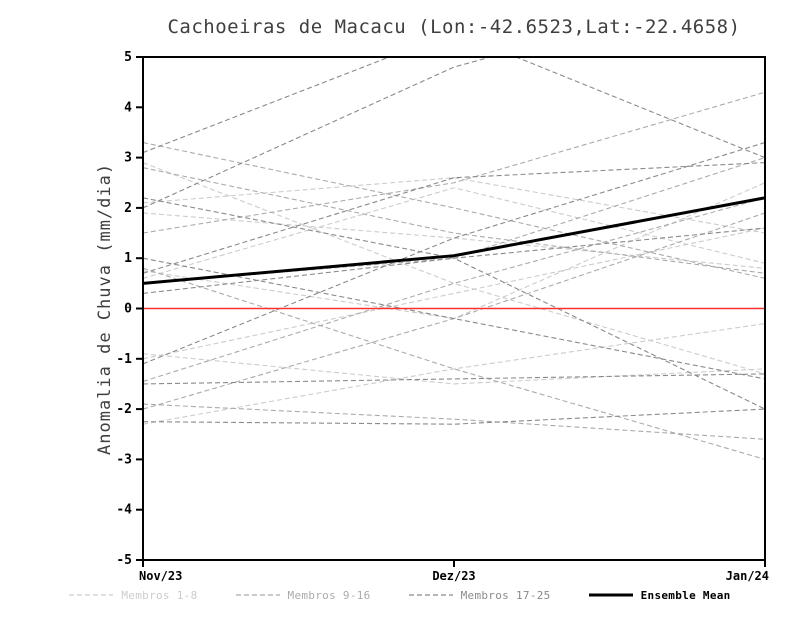 This screenshot has height=618, width=800. I want to click on legend-label: Membros 9-16, so click(329, 595).